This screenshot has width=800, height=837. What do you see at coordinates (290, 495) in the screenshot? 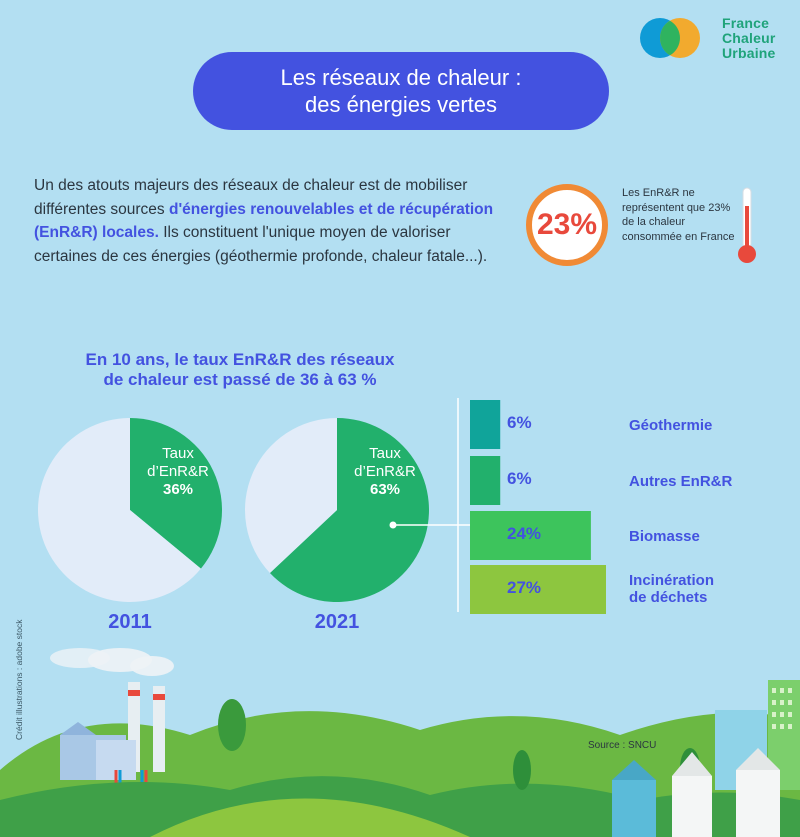
I see `pie-1-slice-other` at bounding box center [290, 495].